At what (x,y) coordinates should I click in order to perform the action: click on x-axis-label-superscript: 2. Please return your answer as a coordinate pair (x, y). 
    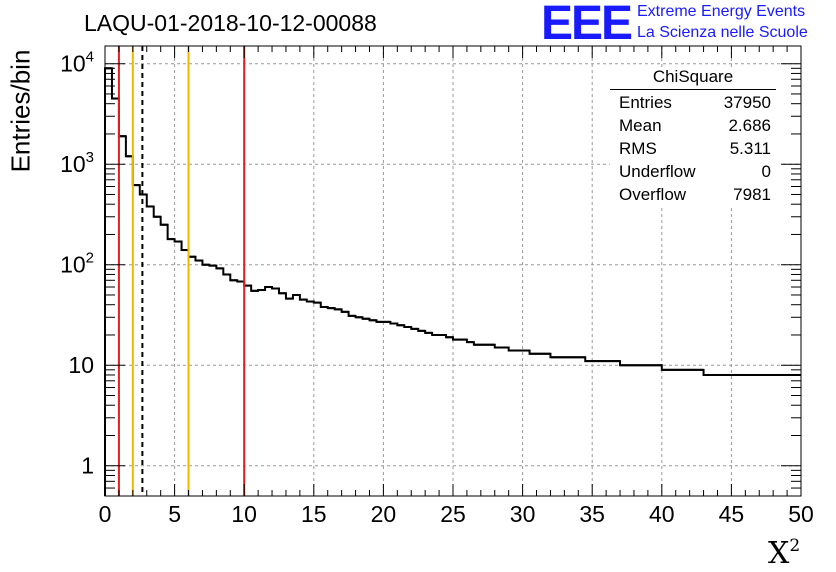
    Looking at the image, I should click on (795, 546).